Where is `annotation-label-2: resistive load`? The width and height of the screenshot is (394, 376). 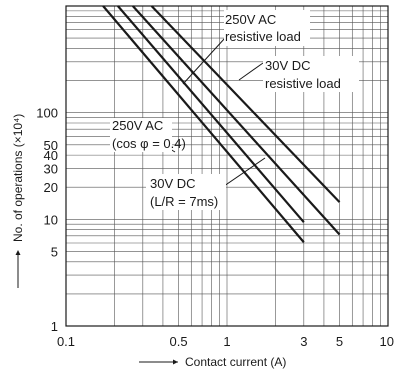
annotation-label-2: resistive load is located at coordinates (303, 83).